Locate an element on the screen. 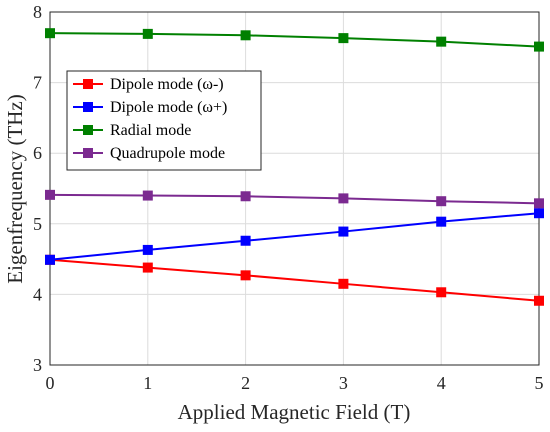 The image size is (550, 432). legend-label: Radial mode is located at coordinates (150, 130).